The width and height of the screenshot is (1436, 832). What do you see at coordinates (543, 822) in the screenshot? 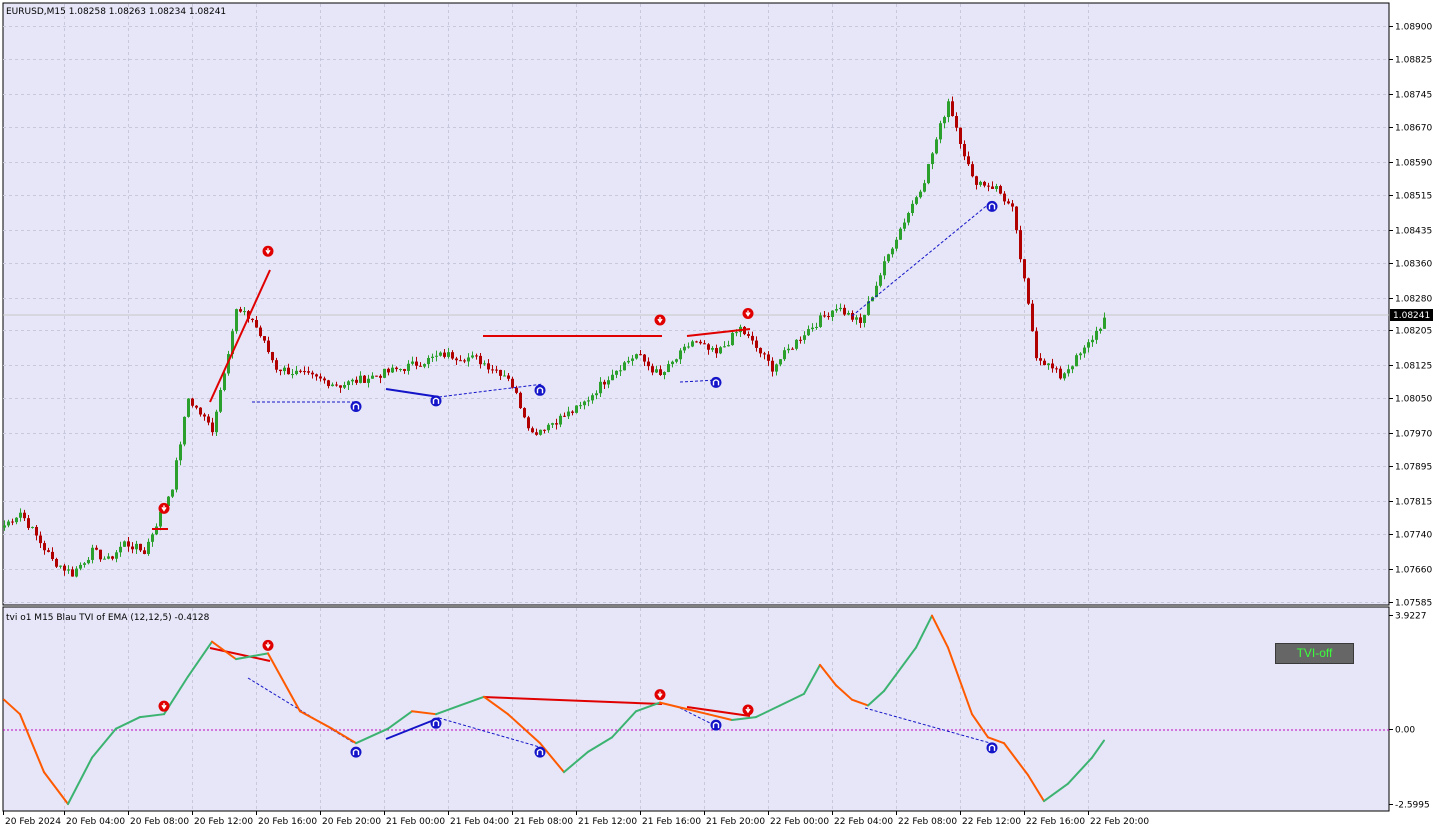
I see `time-label: 21 Feb 08:00` at bounding box center [543, 822].